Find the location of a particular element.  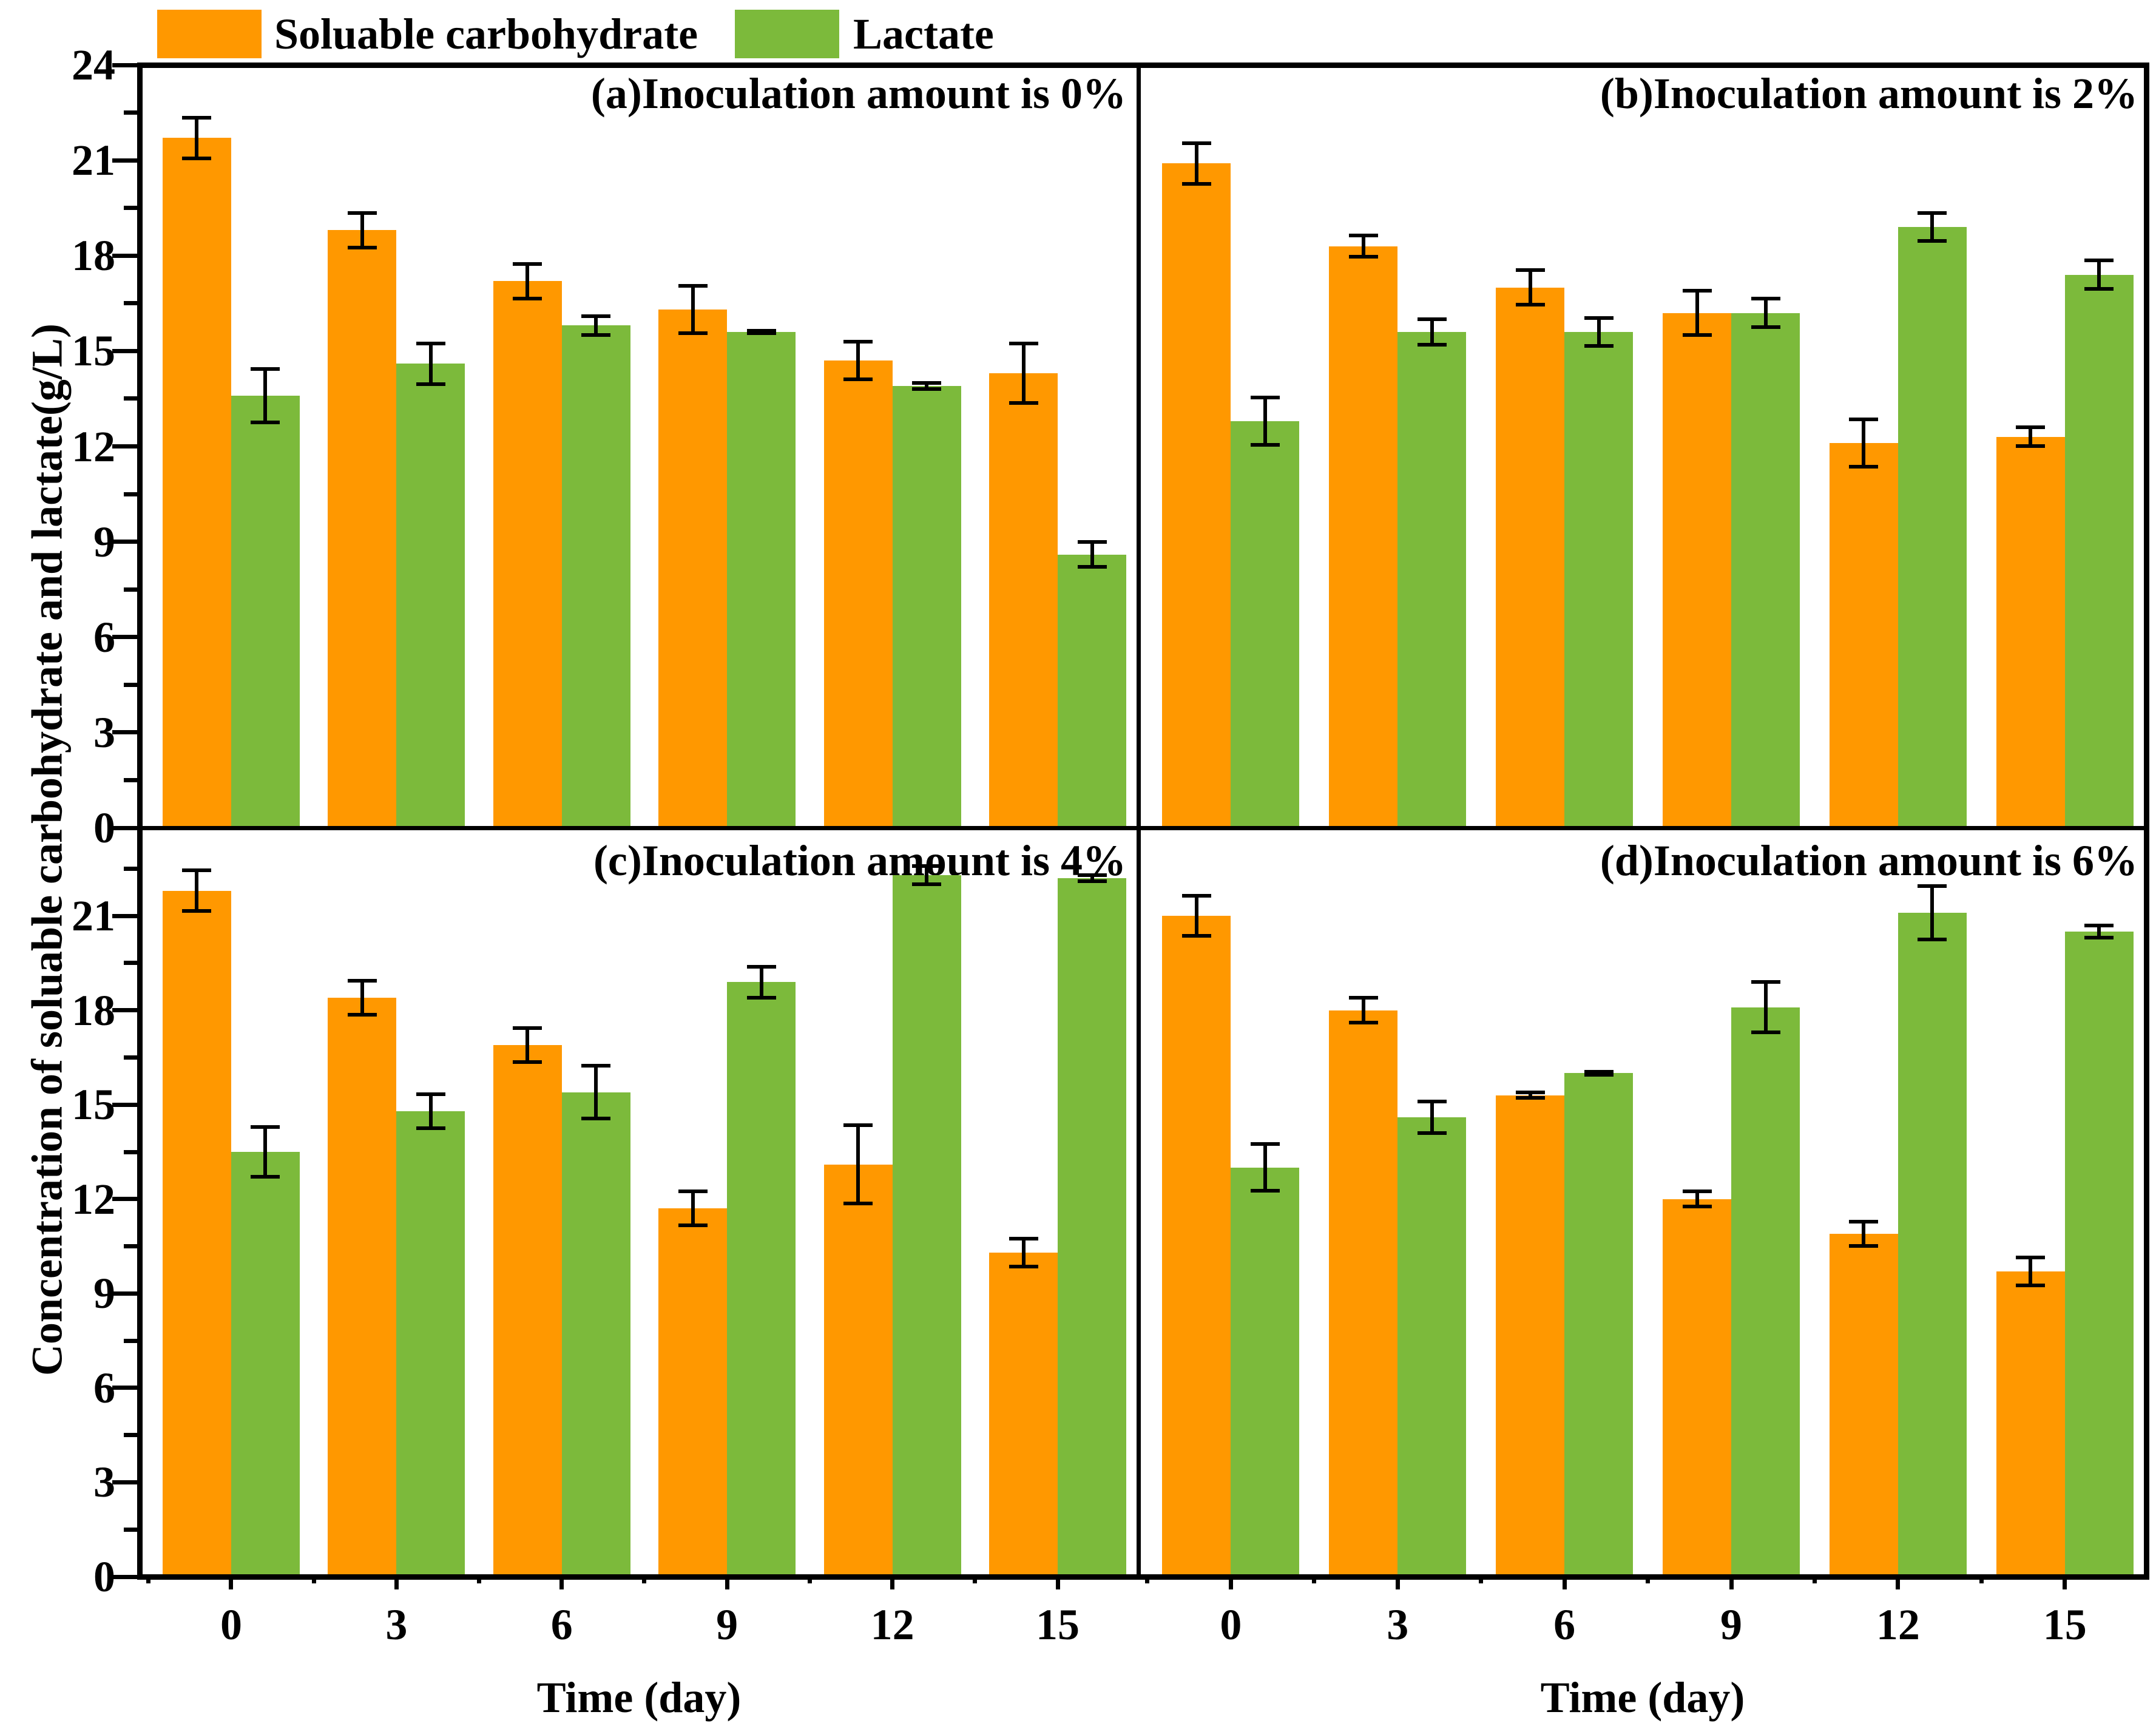

y-tick-label: 6 is located at coordinates (104, 637).